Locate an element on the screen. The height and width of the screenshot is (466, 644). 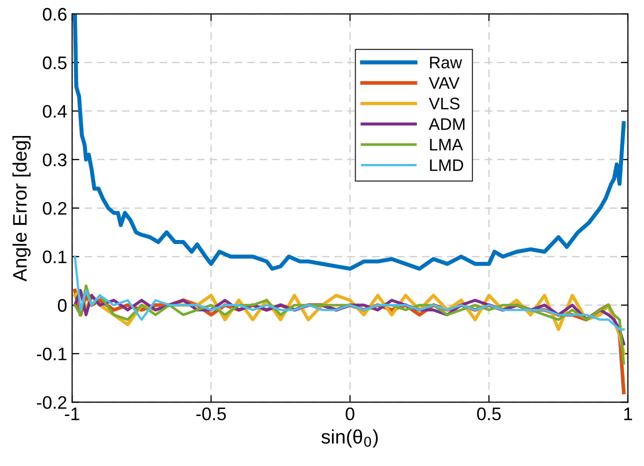
y-tick-label: -0.1 is located at coordinates (51, 354).